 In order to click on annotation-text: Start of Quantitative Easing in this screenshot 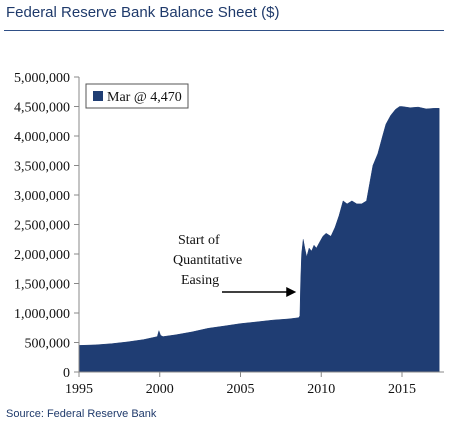, I will do `click(207, 260)`.